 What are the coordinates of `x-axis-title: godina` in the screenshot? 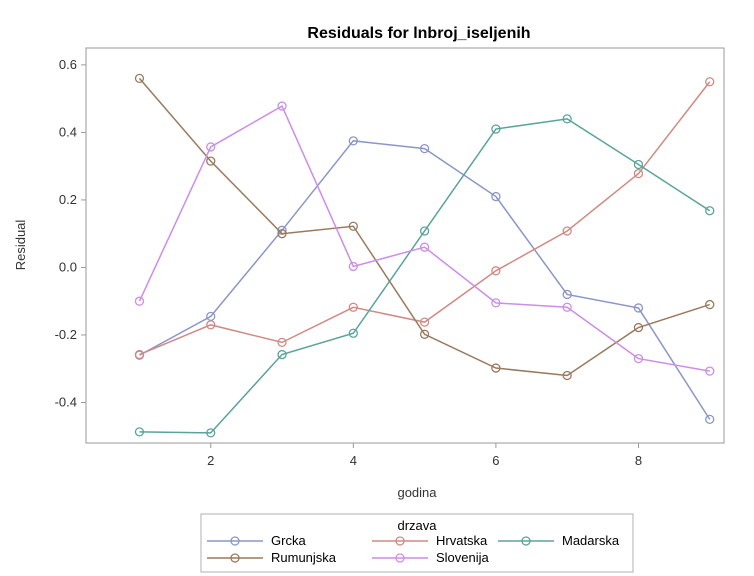 It's located at (417, 492).